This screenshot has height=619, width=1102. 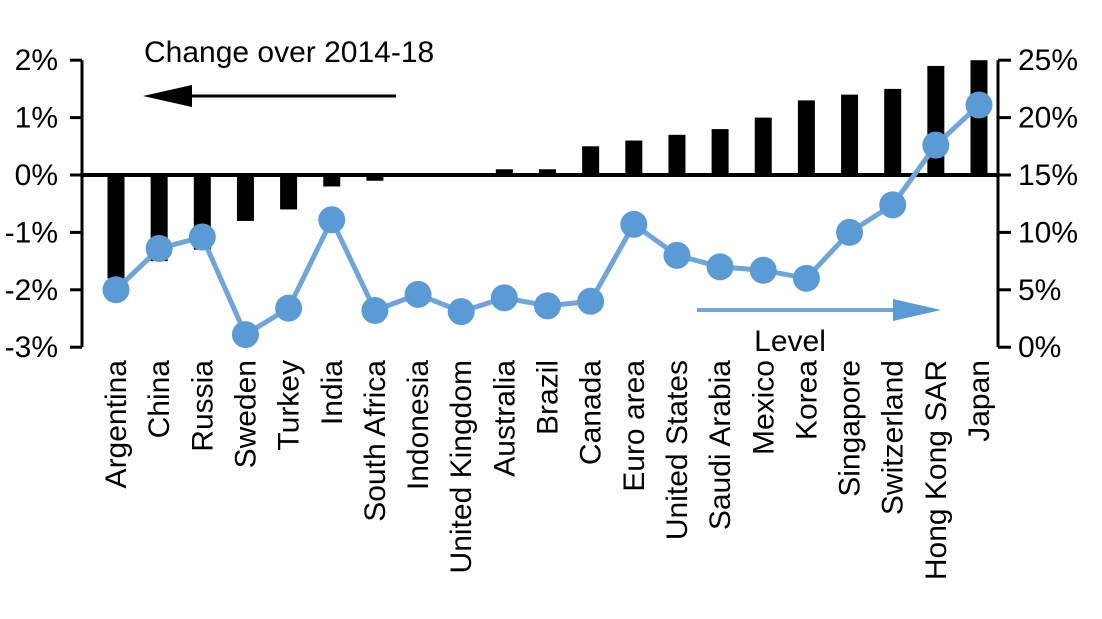 What do you see at coordinates (720, 267) in the screenshot?
I see `marker-saudi-arabia` at bounding box center [720, 267].